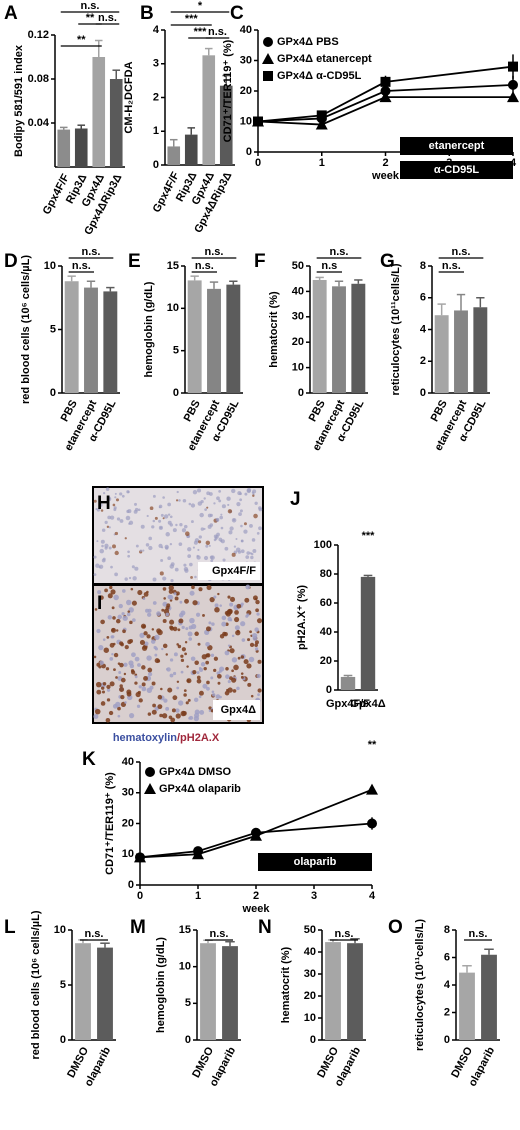 This screenshot has width=520, height=1130. Describe the element at coordinates (326, 603) in the screenshot. I see `y-tick-label: 60` at that location.